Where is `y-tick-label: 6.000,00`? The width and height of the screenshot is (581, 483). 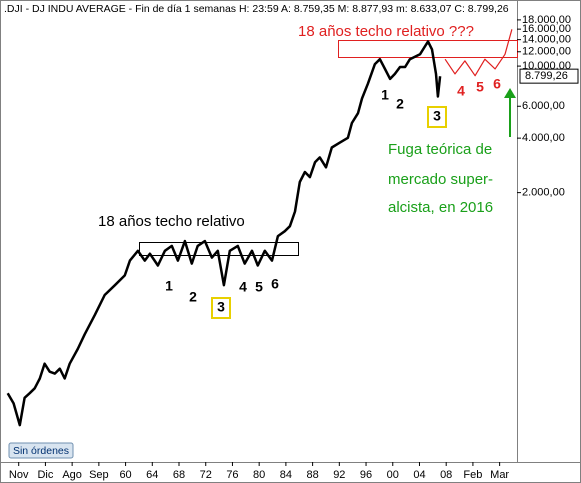 y-tick-label: 6.000,00 is located at coordinates (543, 106).